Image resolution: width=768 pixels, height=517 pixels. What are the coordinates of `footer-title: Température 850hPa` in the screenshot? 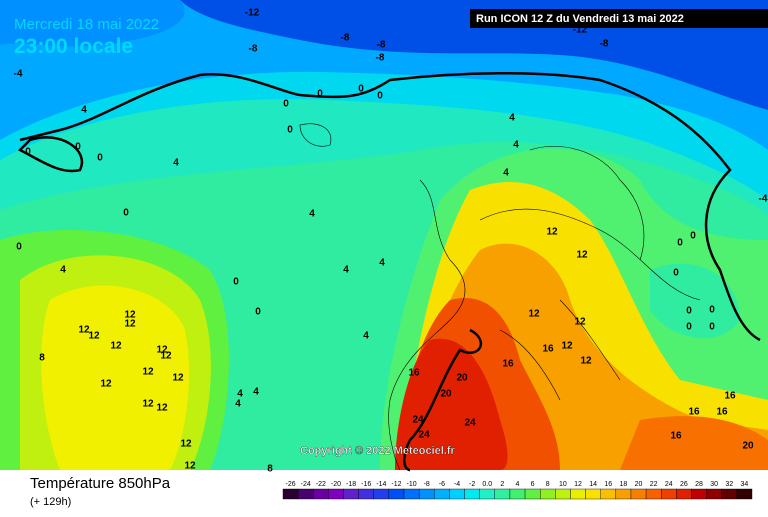 It's located at (100, 483).